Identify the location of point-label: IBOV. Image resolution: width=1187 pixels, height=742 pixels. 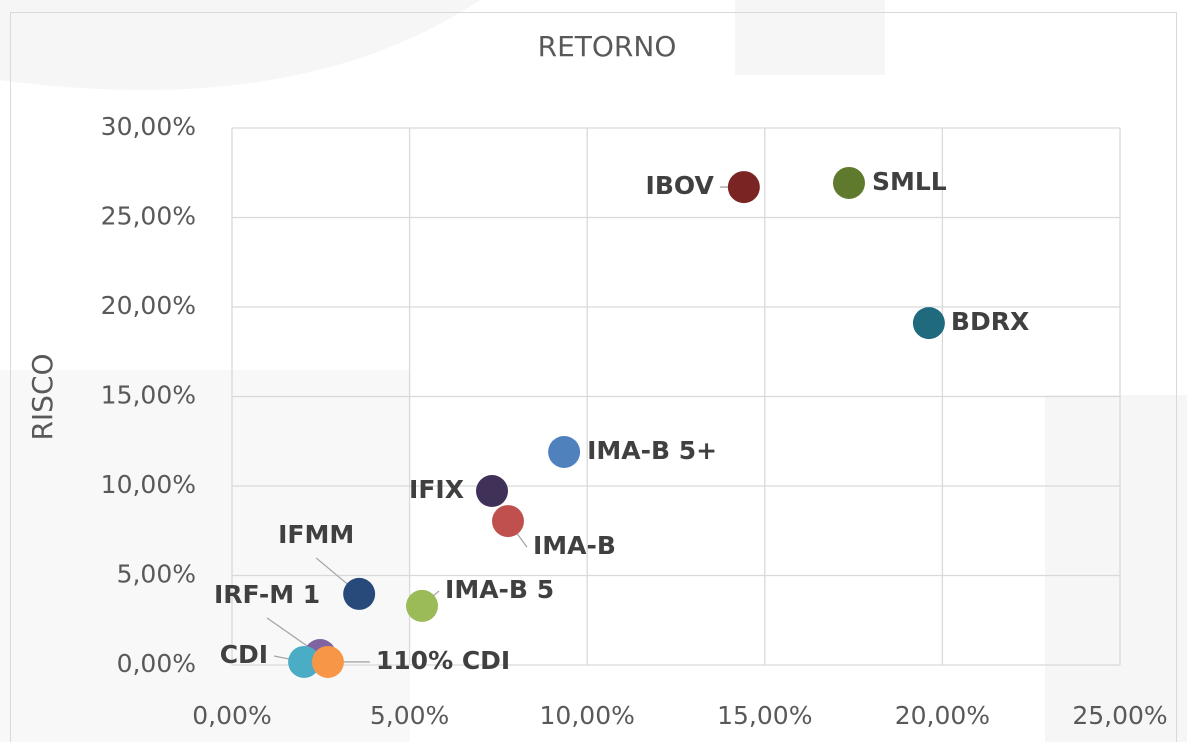
(680, 185).